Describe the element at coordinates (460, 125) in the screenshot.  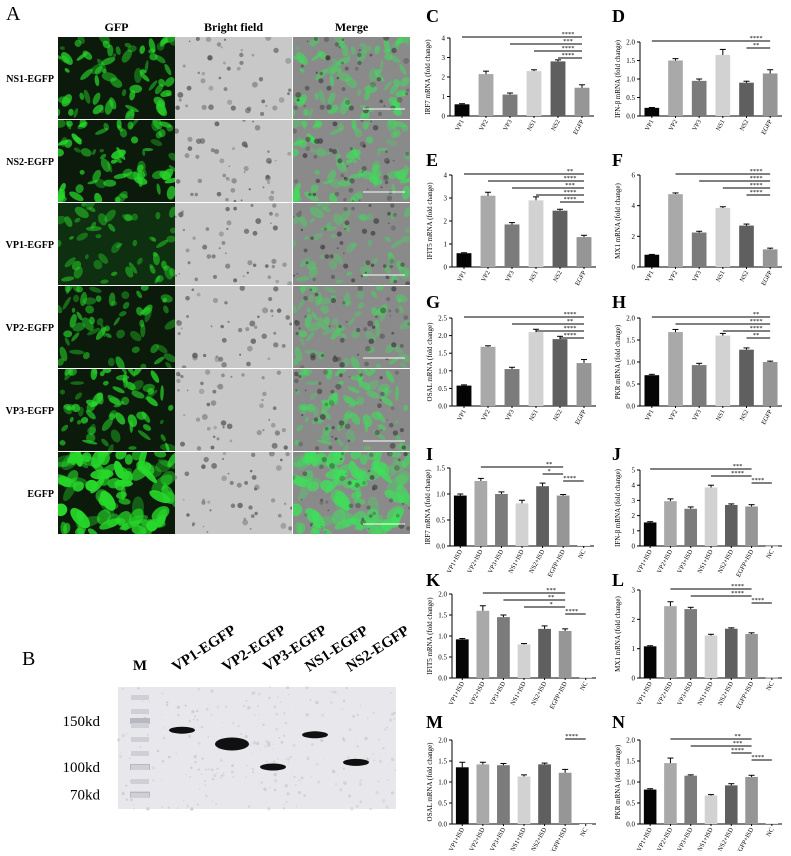
I see `x-tick-label: VP1` at that location.